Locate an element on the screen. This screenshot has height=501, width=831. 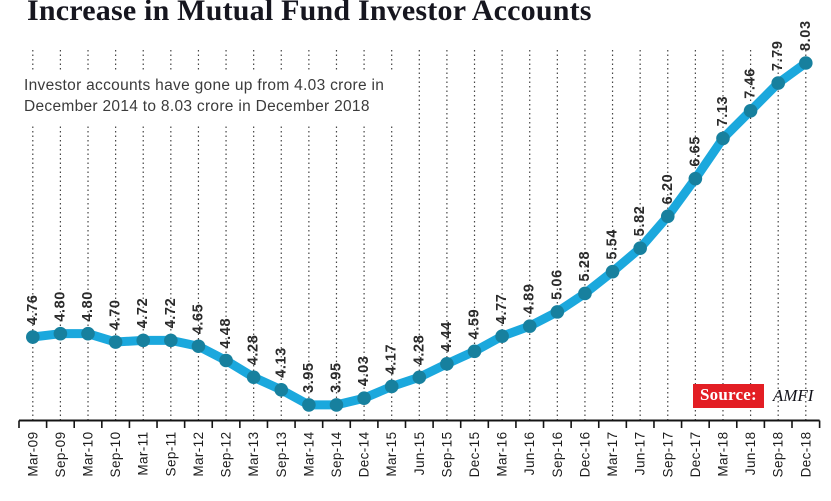
value-label: 4.59 is located at coordinates (475, 324).